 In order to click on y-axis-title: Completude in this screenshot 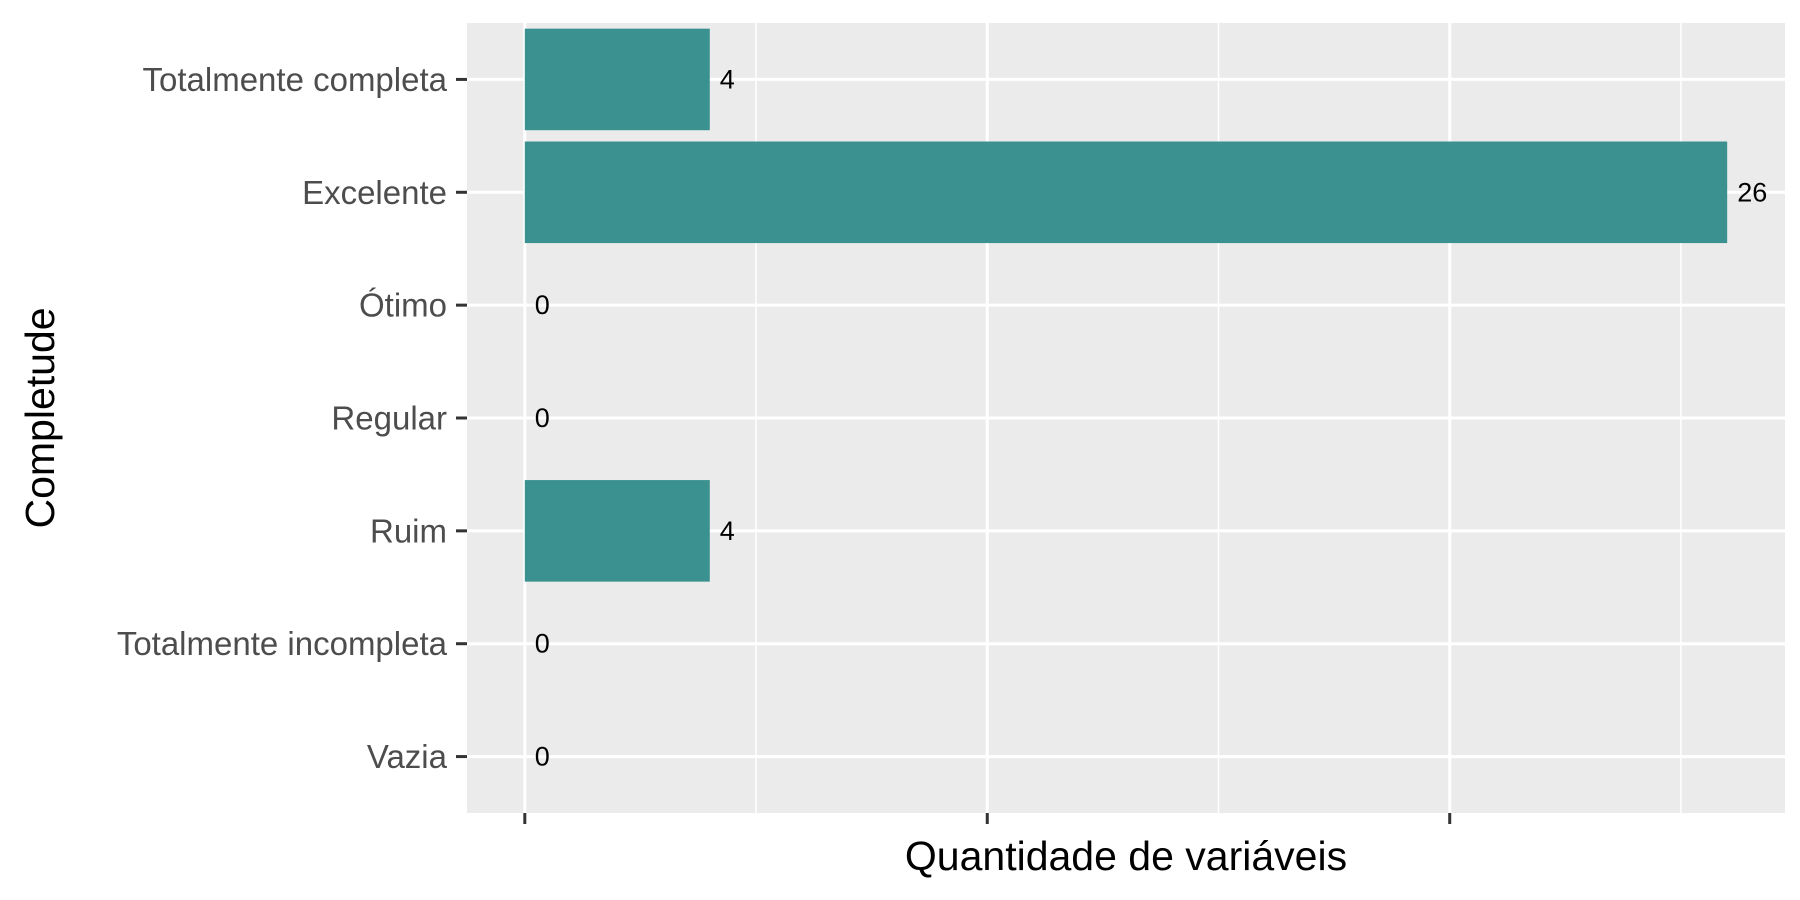, I will do `click(40, 417)`.